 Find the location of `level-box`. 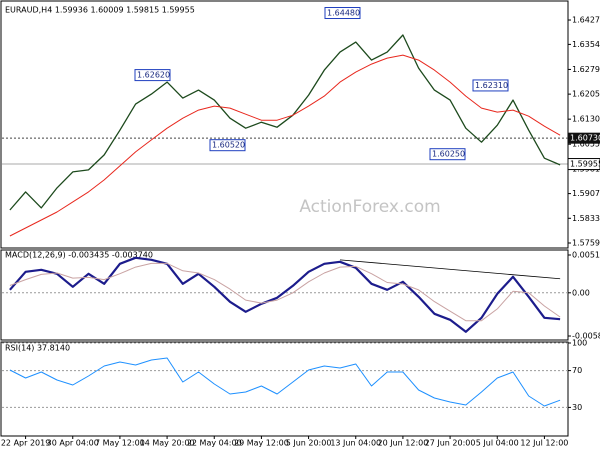

level-box is located at coordinates (584, 138).